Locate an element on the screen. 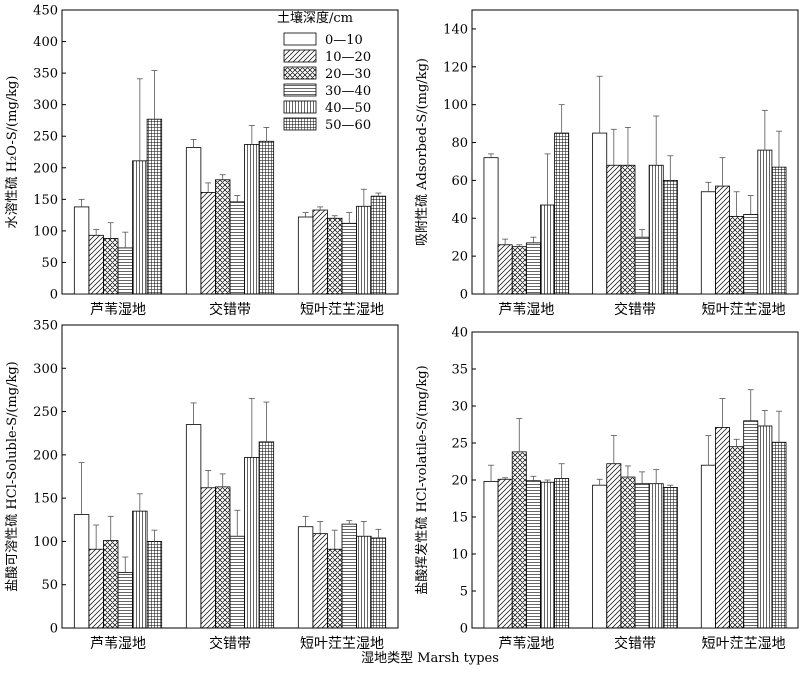  legend-label: 20—30 is located at coordinates (348, 74).